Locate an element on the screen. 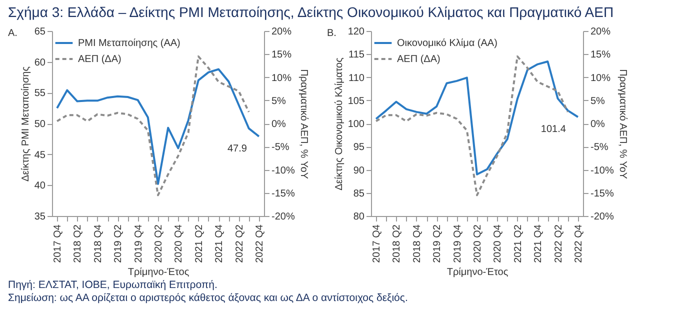  annotation: 47.9 is located at coordinates (237, 148).